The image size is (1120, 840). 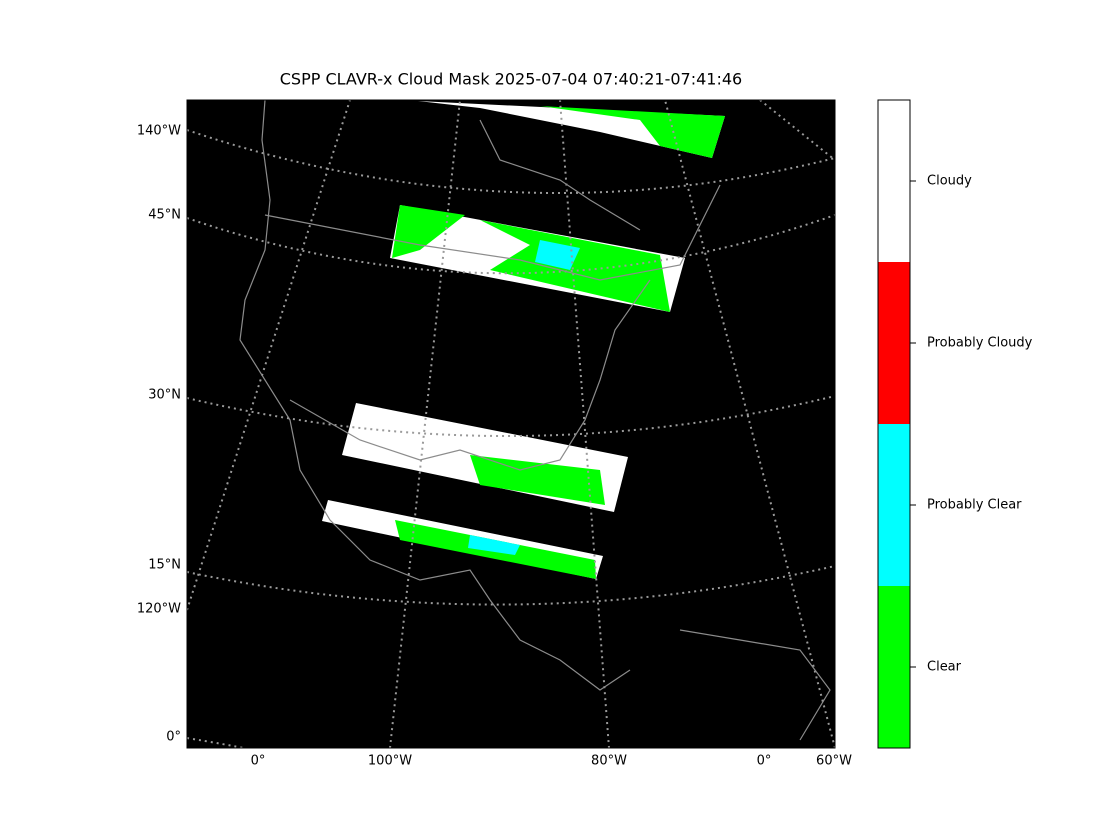 I want to click on border, so click(x=492, y=232).